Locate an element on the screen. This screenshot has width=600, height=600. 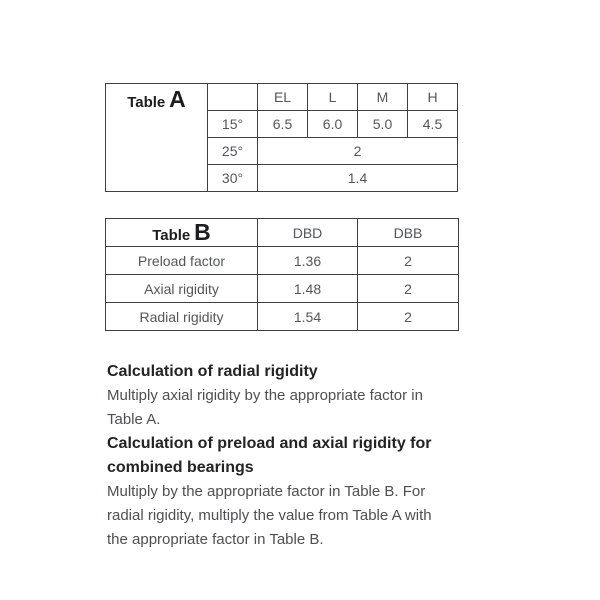
table-b-header-row: Table B DBD DBB is located at coordinates (282, 232).